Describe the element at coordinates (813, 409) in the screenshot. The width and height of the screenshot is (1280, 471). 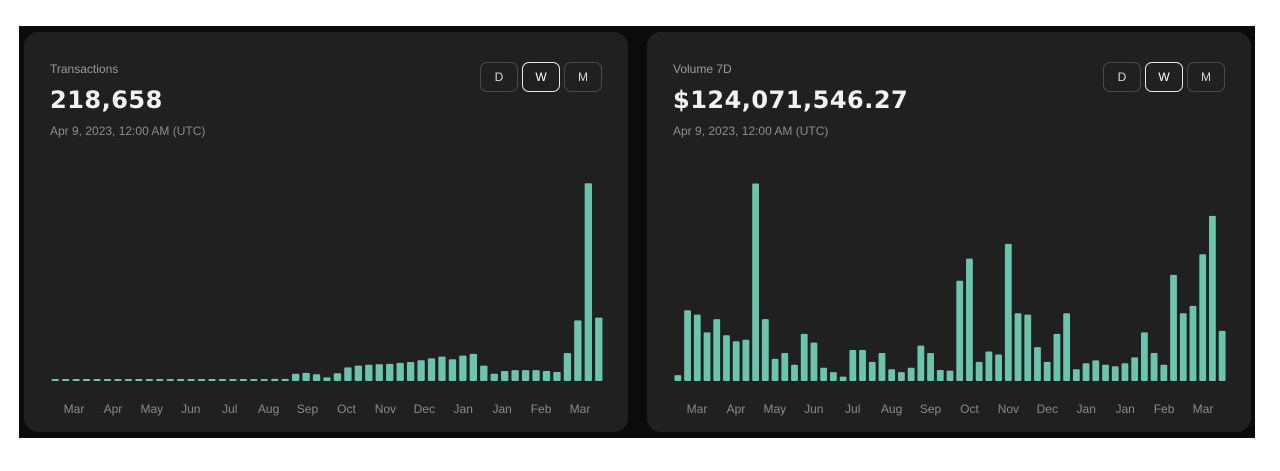
I see `x-tick-label: Jun` at that location.